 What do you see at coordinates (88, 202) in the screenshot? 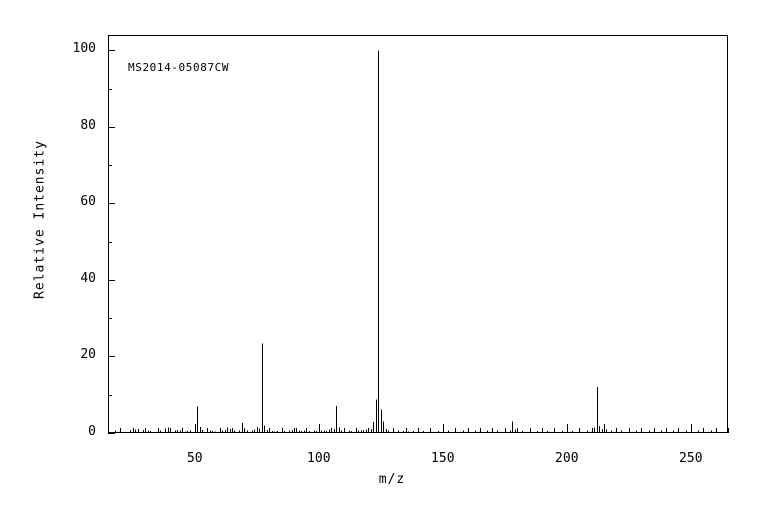
I see `y-tick-label: 60` at bounding box center [88, 202].